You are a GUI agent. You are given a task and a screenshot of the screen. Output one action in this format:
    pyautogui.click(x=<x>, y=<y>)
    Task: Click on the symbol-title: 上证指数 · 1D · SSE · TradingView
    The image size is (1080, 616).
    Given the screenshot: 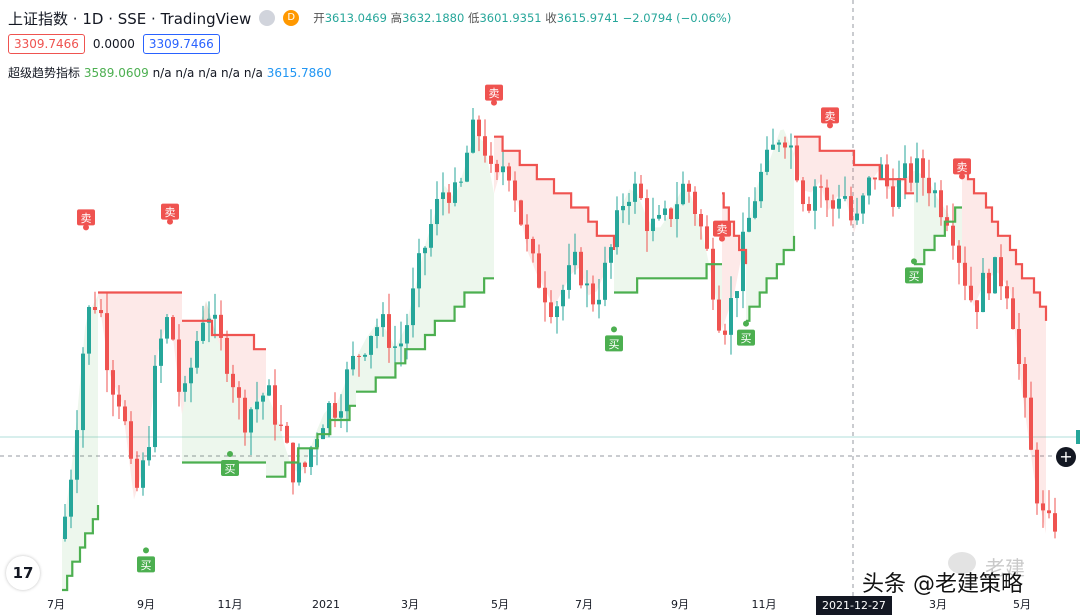 What is the action you would take?
    pyautogui.click(x=130, y=18)
    